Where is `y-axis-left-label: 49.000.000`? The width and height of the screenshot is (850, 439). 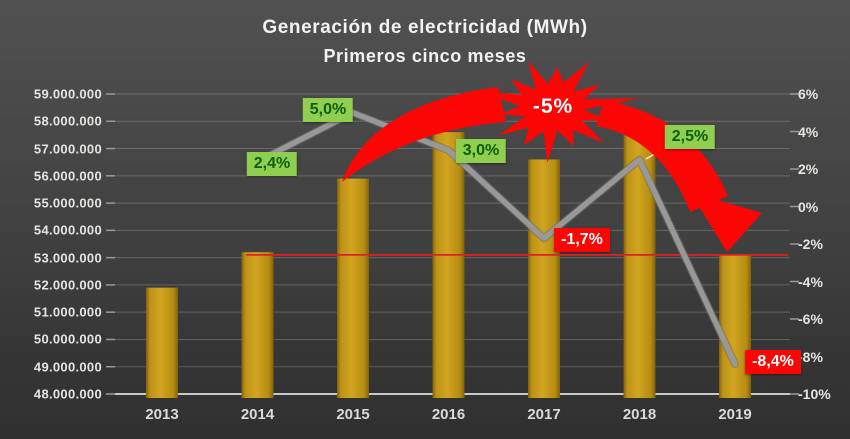 y-axis-left-label: 49.000.000 is located at coordinates (67, 367).